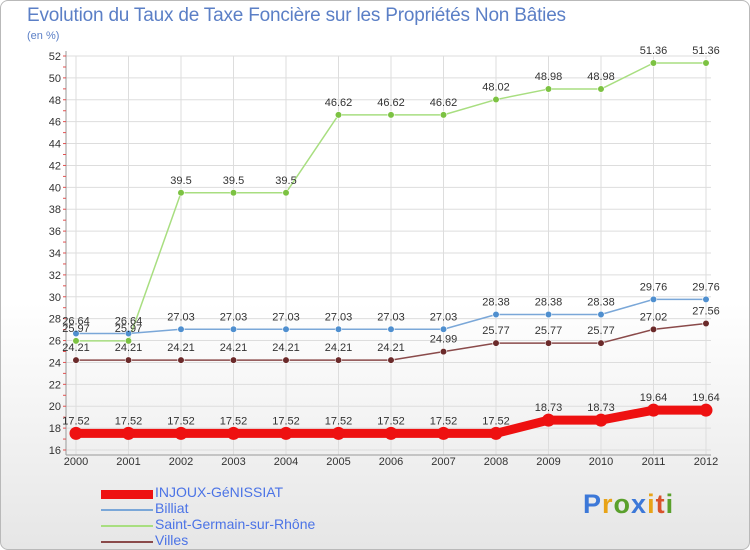 The width and height of the screenshot is (750, 550). What do you see at coordinates (601, 462) in the screenshot?
I see `x-tick-label: 2010` at bounding box center [601, 462].